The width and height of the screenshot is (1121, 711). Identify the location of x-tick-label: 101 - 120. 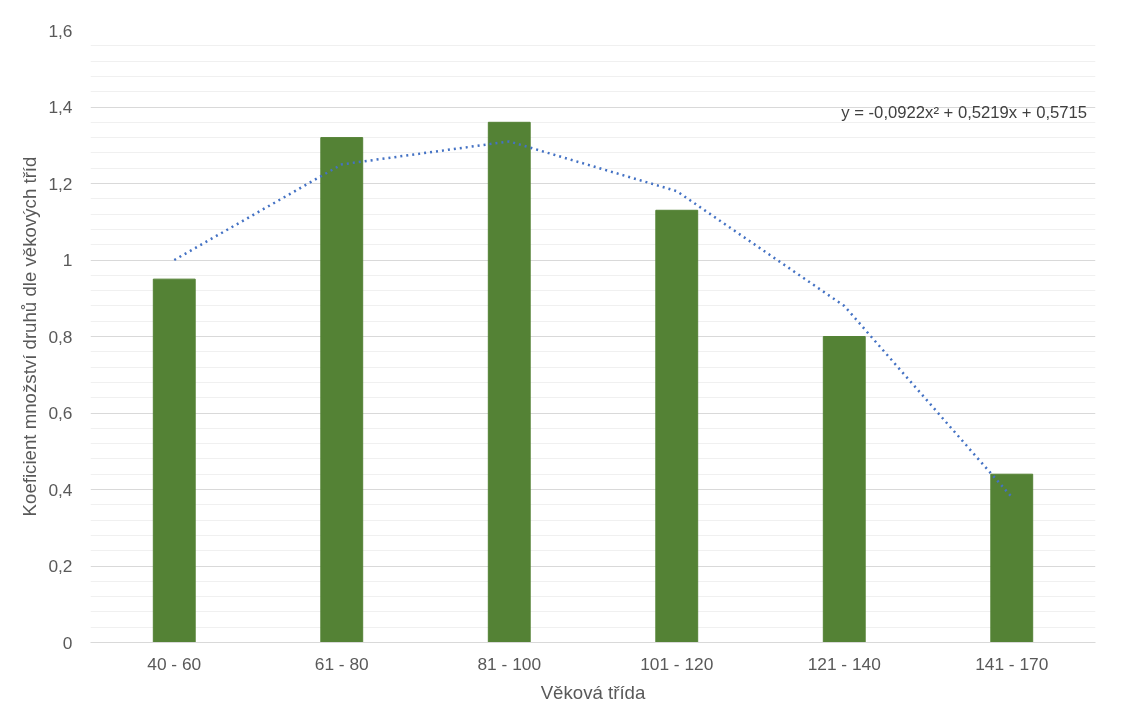
(677, 663).